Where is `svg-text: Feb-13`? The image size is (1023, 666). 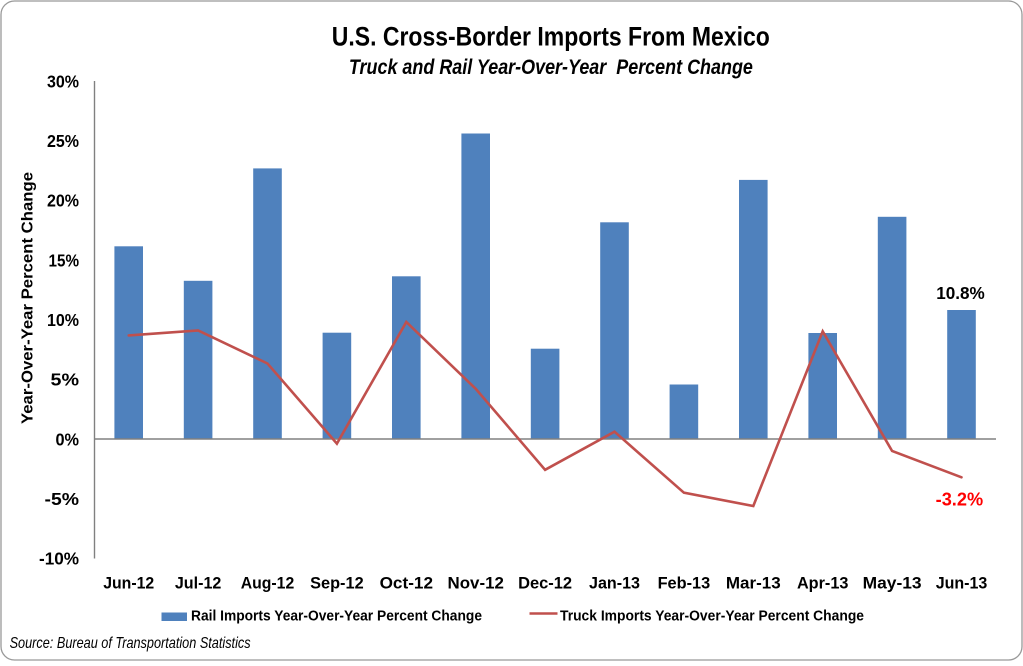 svg-text: Feb-13 is located at coordinates (684, 583).